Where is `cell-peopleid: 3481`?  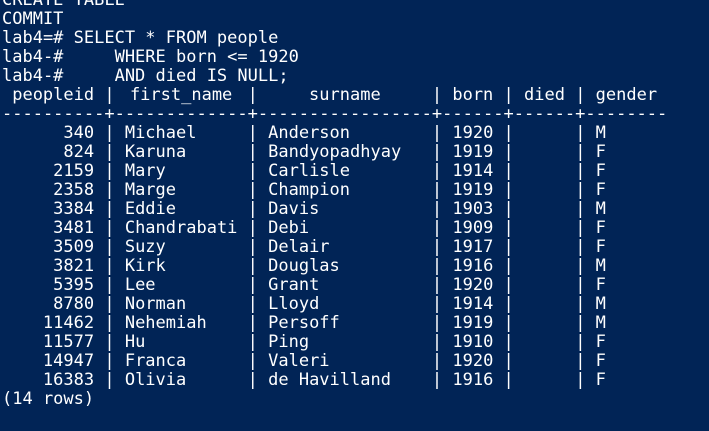 cell-peopleid: 3481 is located at coordinates (79, 228).